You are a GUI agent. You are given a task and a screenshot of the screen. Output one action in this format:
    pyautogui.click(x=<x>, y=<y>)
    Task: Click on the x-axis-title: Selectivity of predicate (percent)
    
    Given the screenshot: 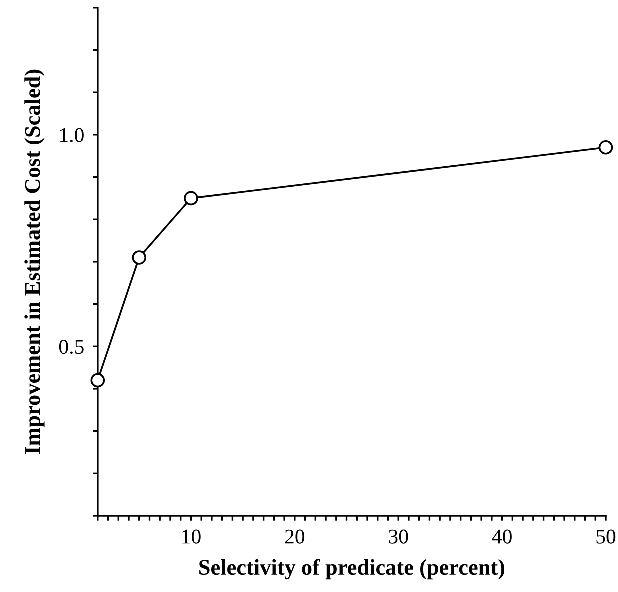 What is the action you would take?
    pyautogui.click(x=352, y=569)
    